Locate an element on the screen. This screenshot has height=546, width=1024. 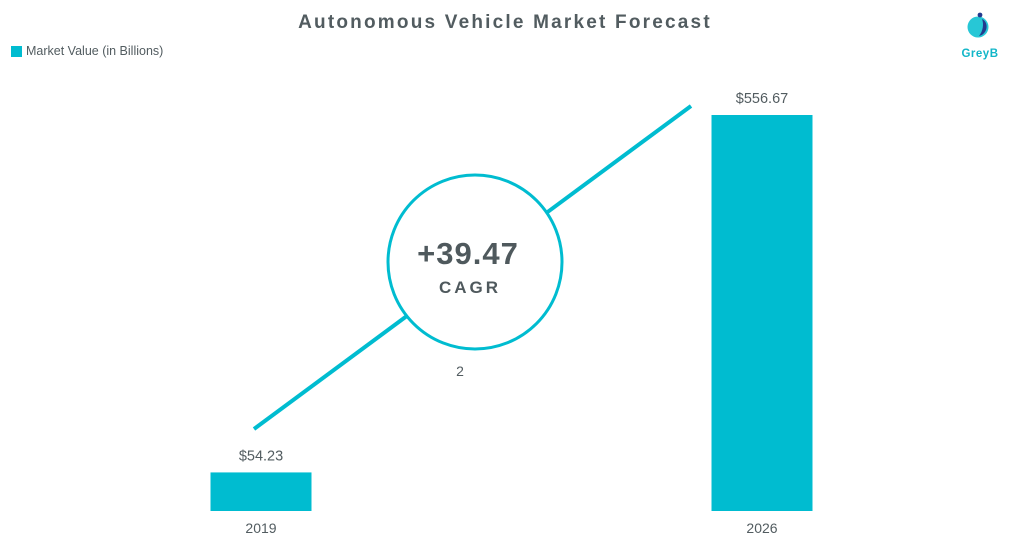
chart-title: Autonomous Vehicle Market Forecast is located at coordinates (505, 22).